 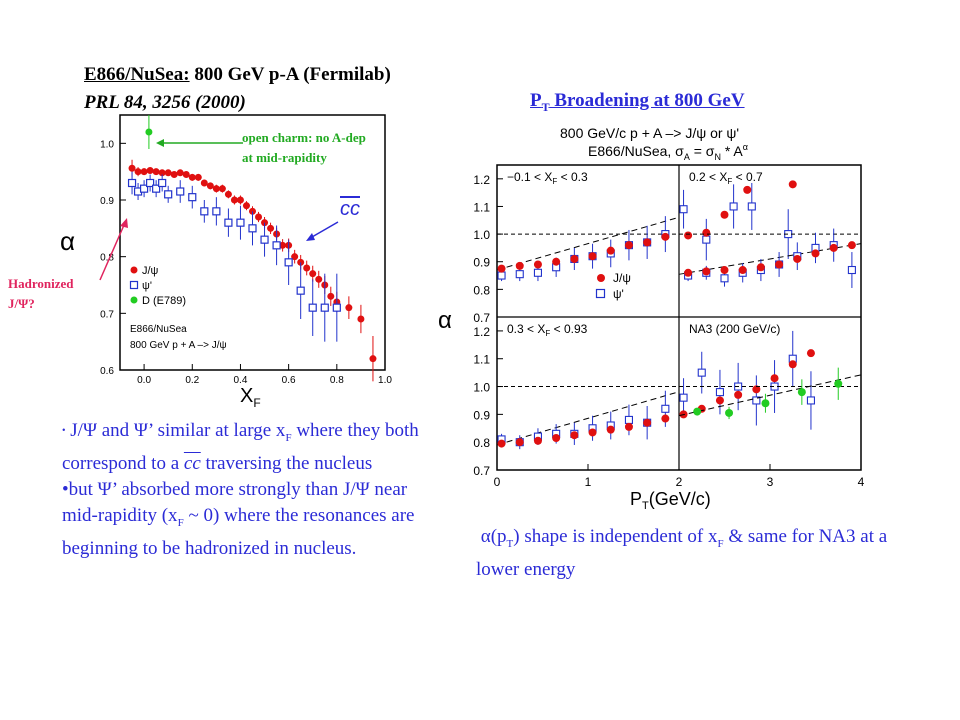 What do you see at coordinates (67, 241) in the screenshot?
I see `left-y-axis-label: α` at bounding box center [67, 241].